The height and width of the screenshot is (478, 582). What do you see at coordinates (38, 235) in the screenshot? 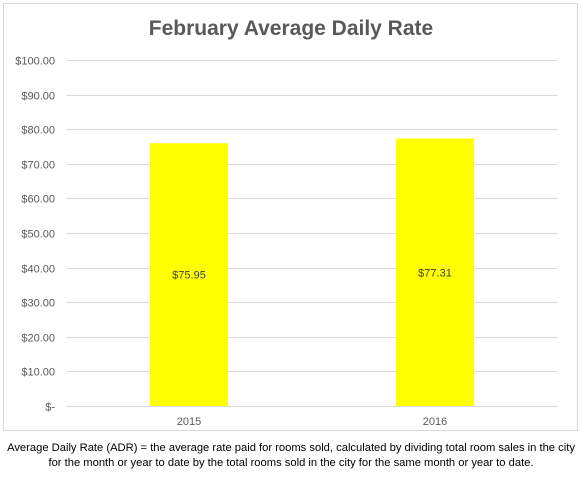
I see `y-tick-label: $50.00` at bounding box center [38, 235].